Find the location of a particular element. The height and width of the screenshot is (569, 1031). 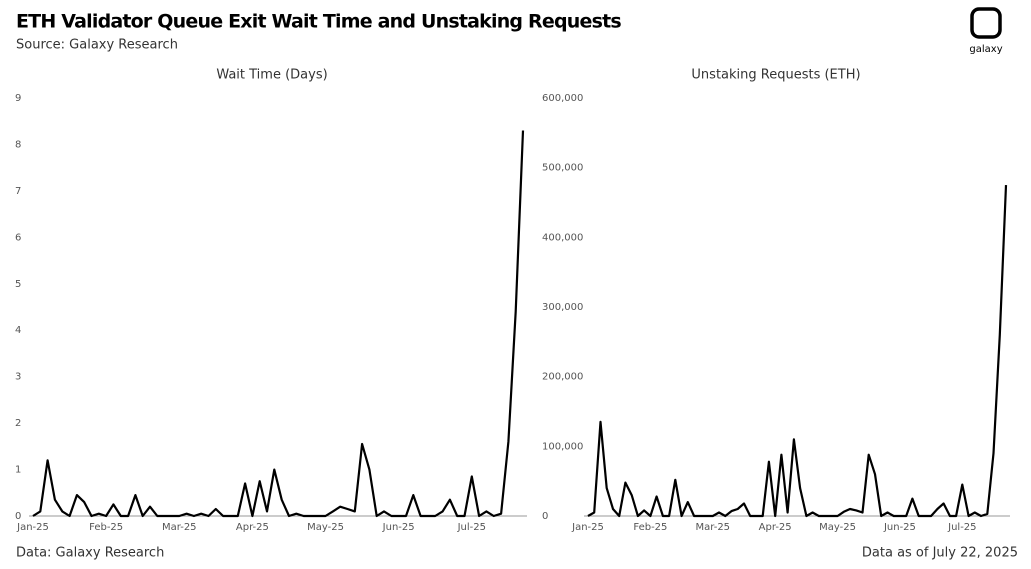

source: Source: Galaxy Research is located at coordinates (97, 45).